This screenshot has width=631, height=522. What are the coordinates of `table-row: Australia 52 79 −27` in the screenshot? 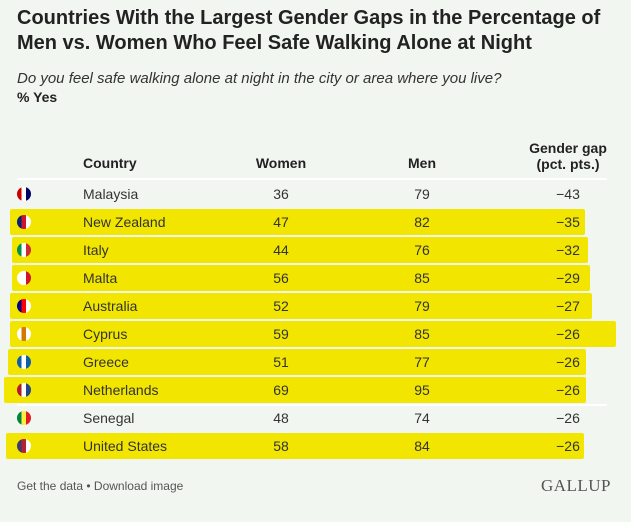 It's located at (315, 306).